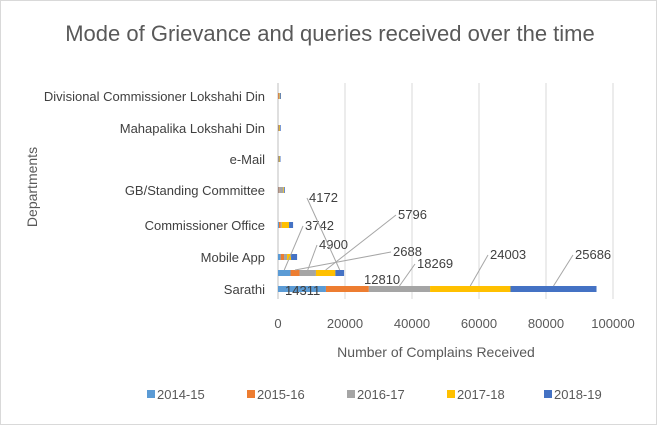 This screenshot has width=657, height=429. Describe the element at coordinates (508, 254) in the screenshot. I see `data-label: 24003` at that location.